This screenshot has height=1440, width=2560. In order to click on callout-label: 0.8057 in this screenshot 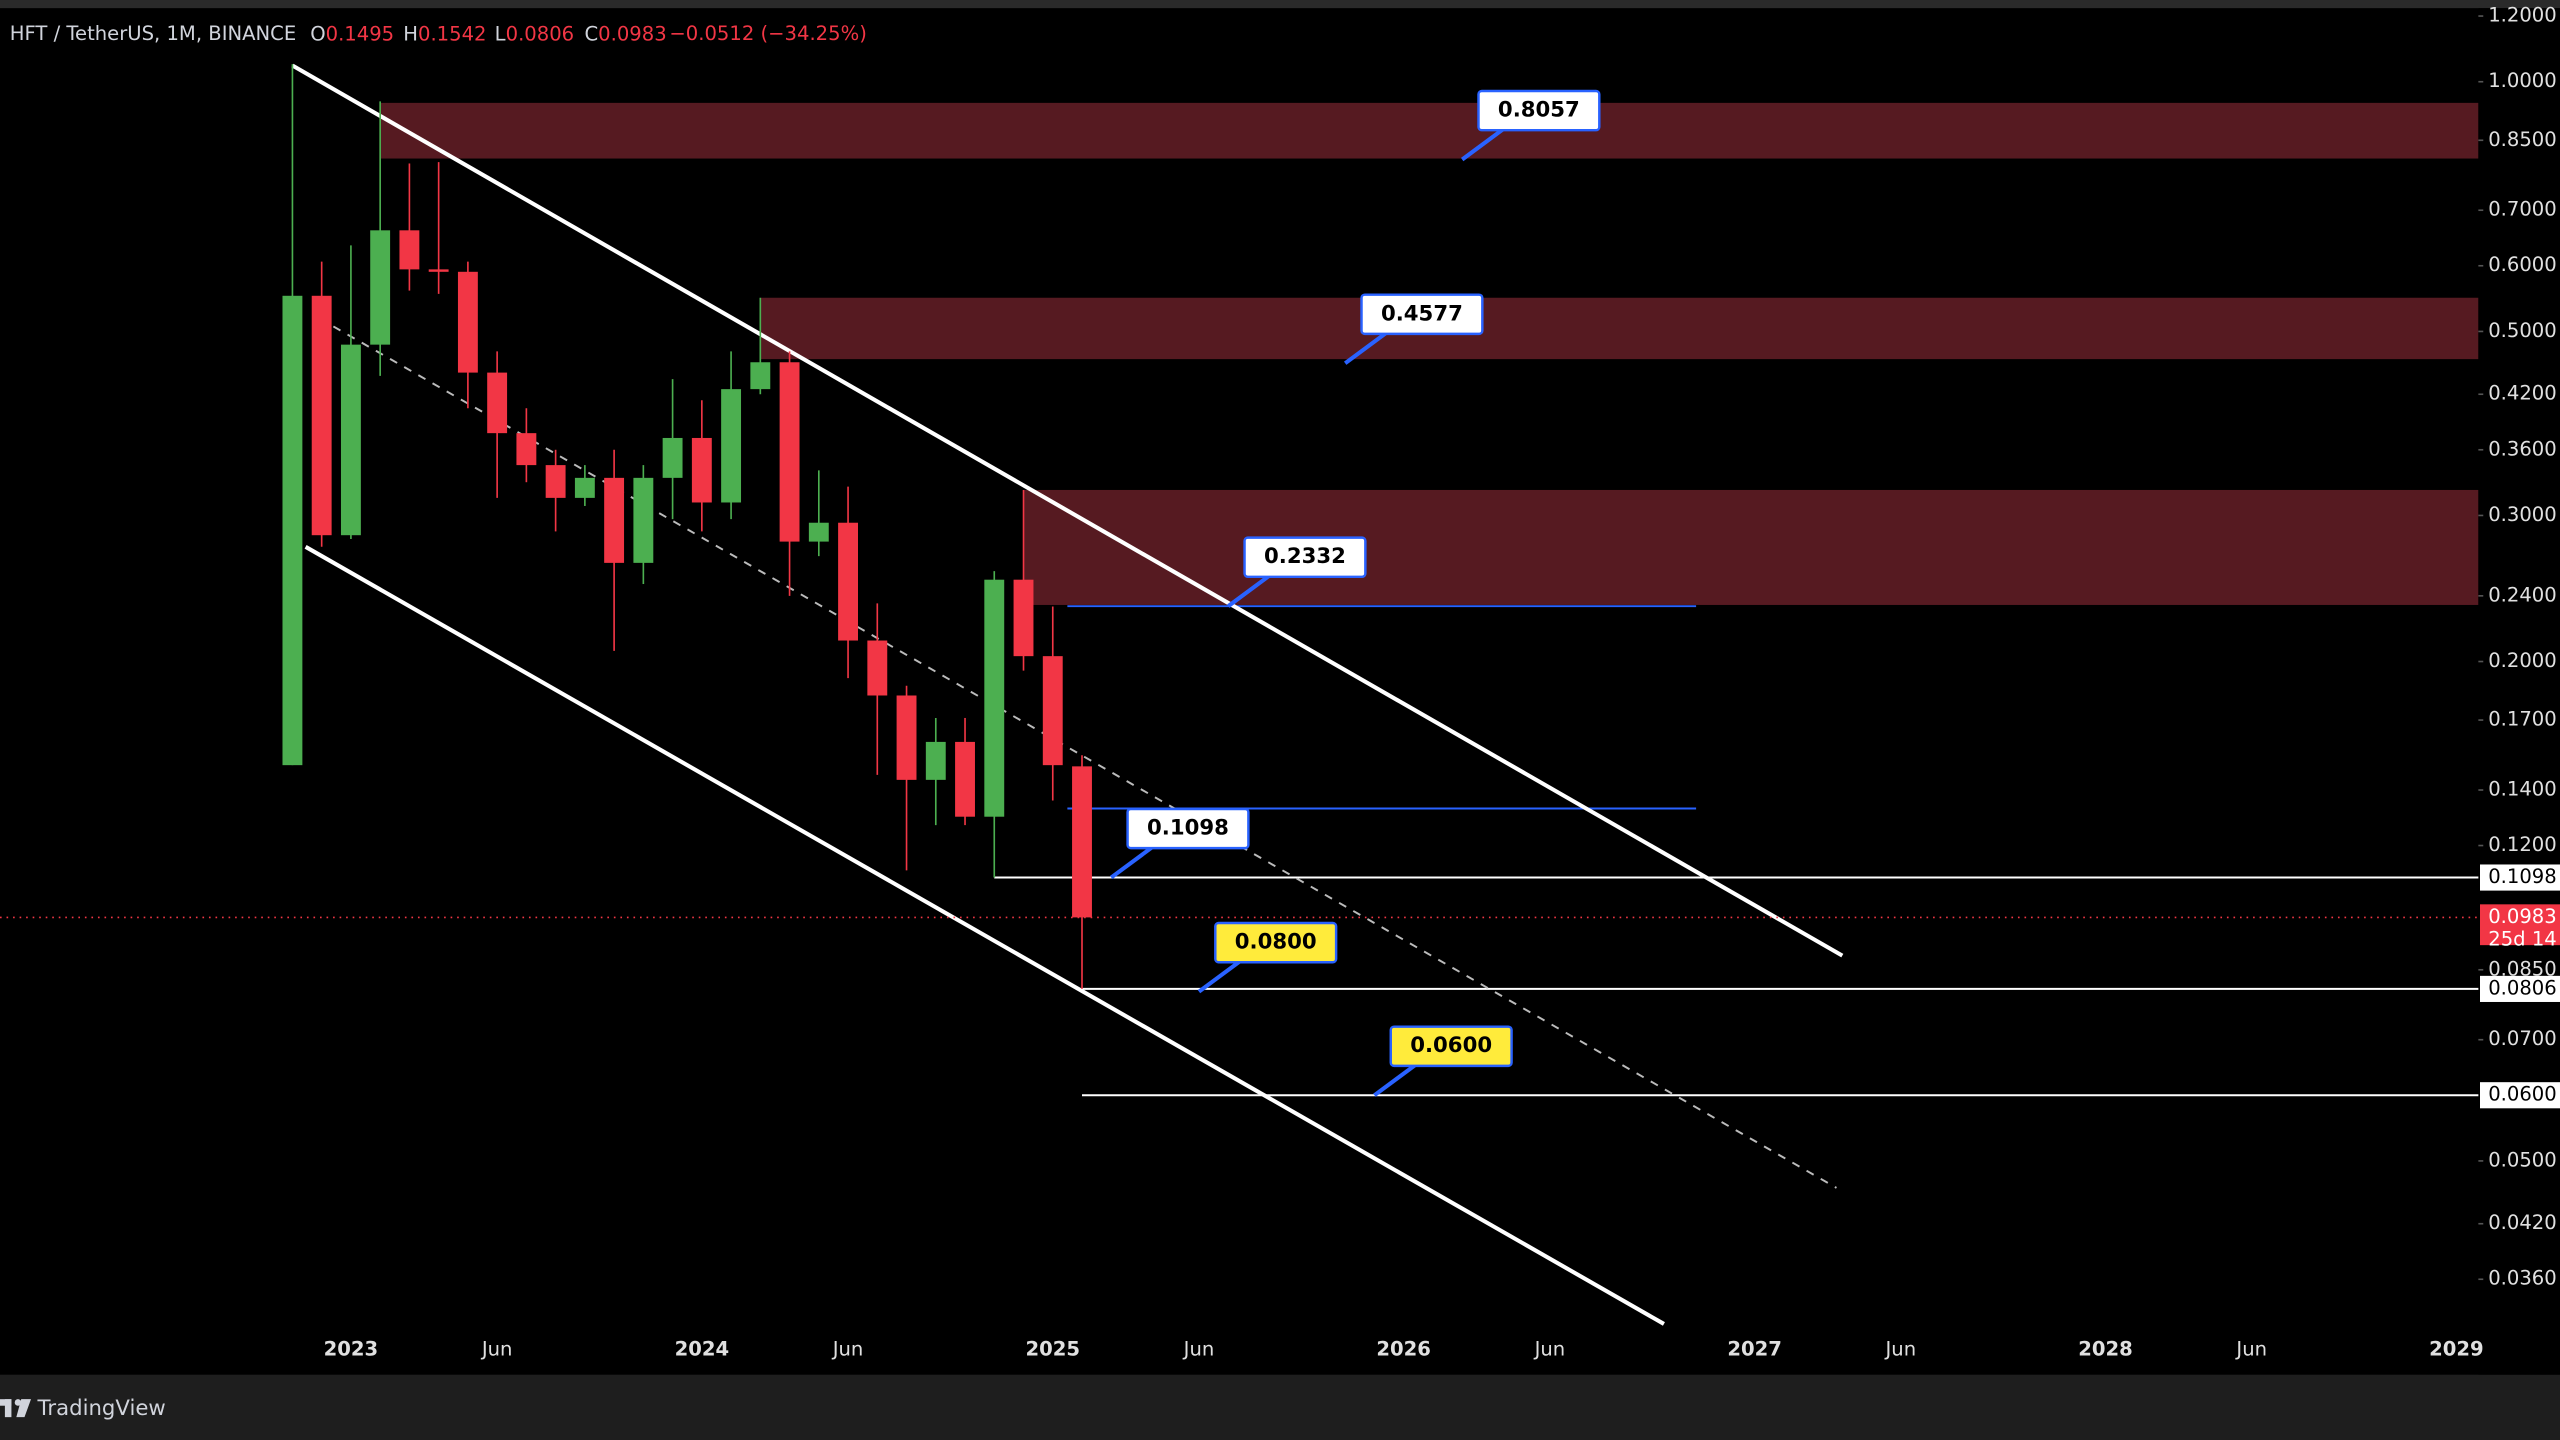, I will do `click(1539, 110)`.